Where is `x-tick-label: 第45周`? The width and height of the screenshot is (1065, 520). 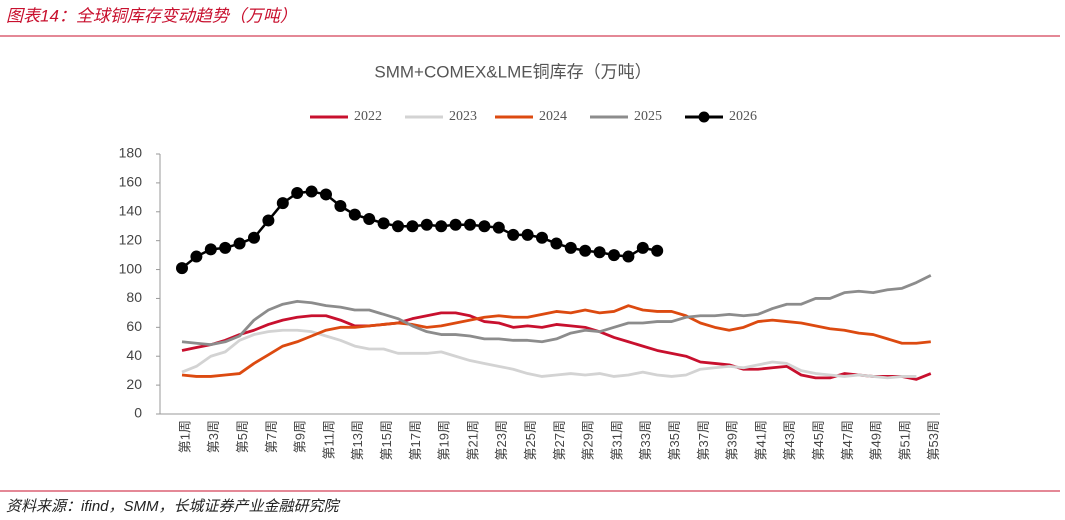 x-tick-label: 第45周 is located at coordinates (818, 440).